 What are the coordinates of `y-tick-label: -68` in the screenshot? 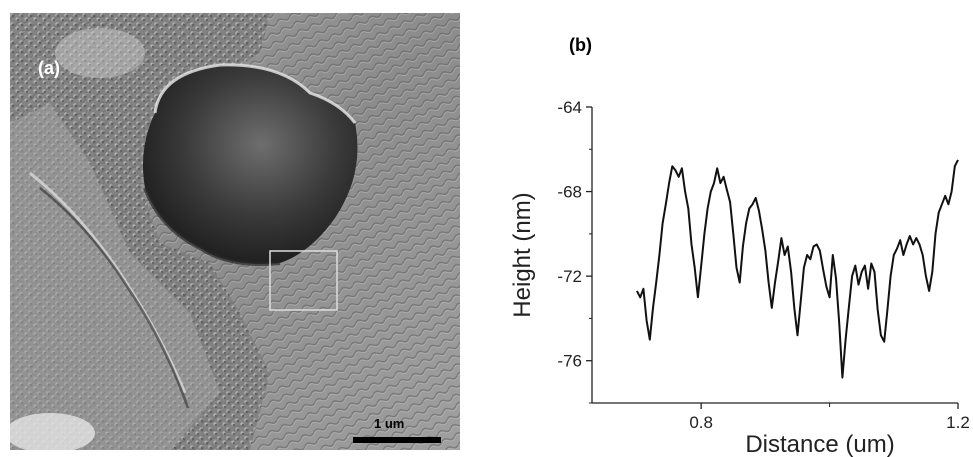 It's located at (569, 192).